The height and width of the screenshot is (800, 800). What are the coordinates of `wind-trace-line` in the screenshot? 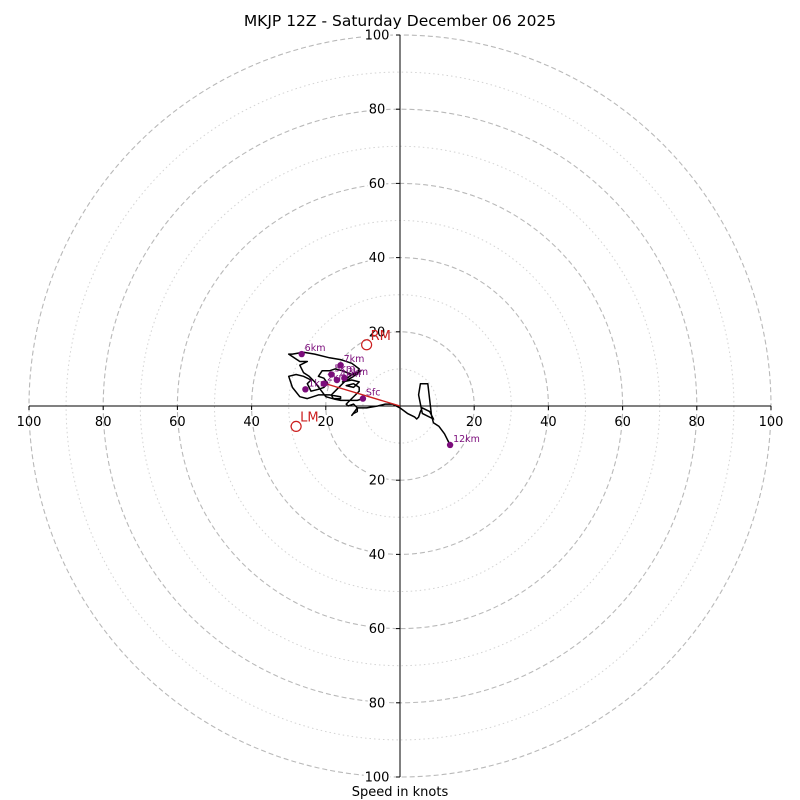 It's located at (369, 398).